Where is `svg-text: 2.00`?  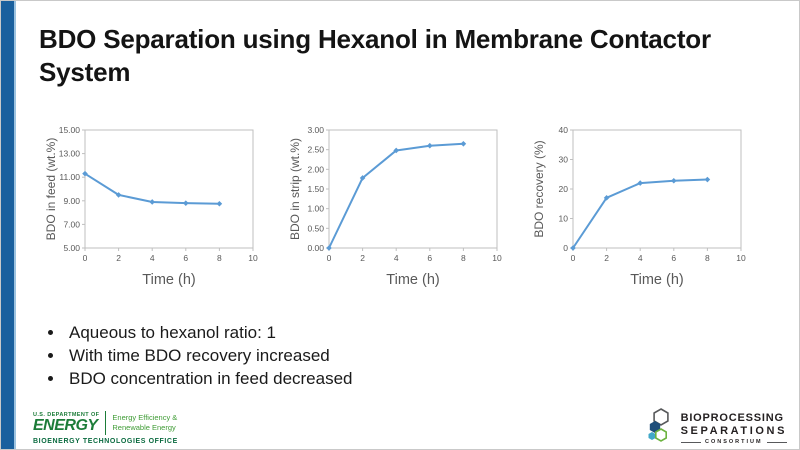 svg-text: 2.00 is located at coordinates (315, 169).